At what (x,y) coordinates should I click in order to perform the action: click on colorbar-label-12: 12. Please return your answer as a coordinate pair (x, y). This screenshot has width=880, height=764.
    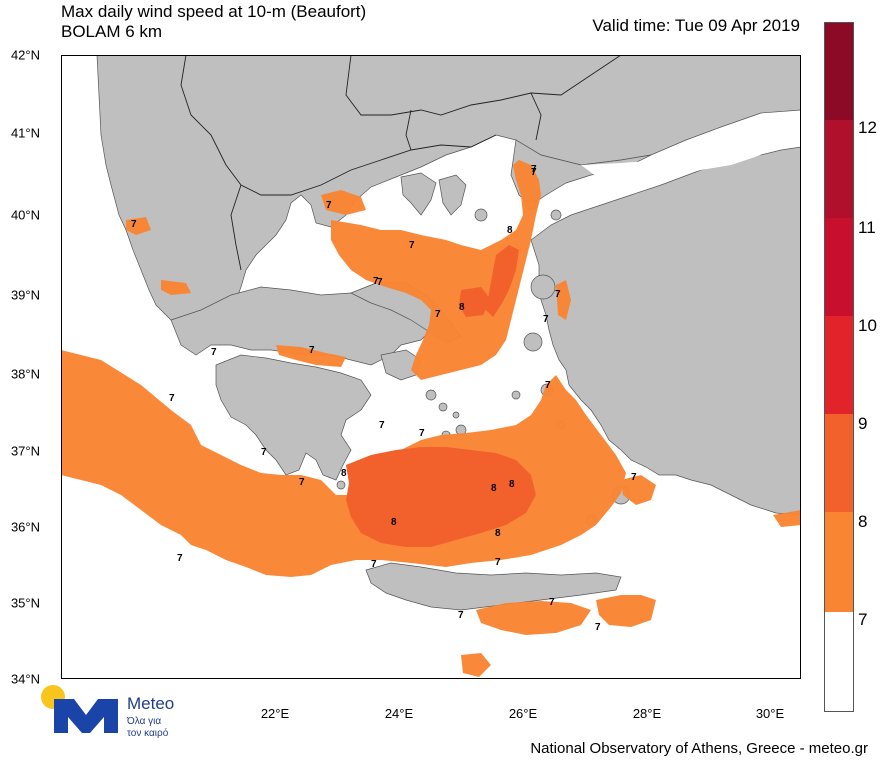
    Looking at the image, I should click on (867, 127).